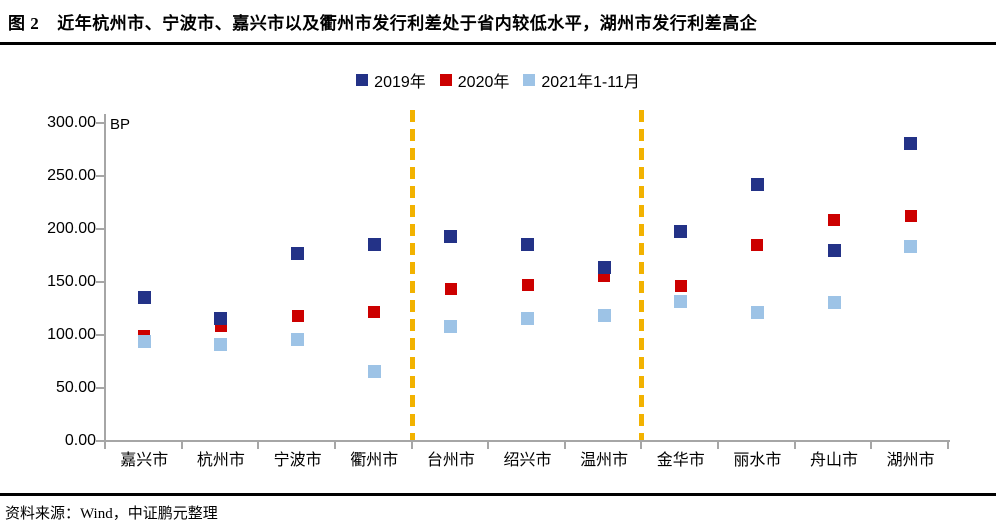  I want to click on x-axis-category-label: 嘉兴市, so click(144, 460).